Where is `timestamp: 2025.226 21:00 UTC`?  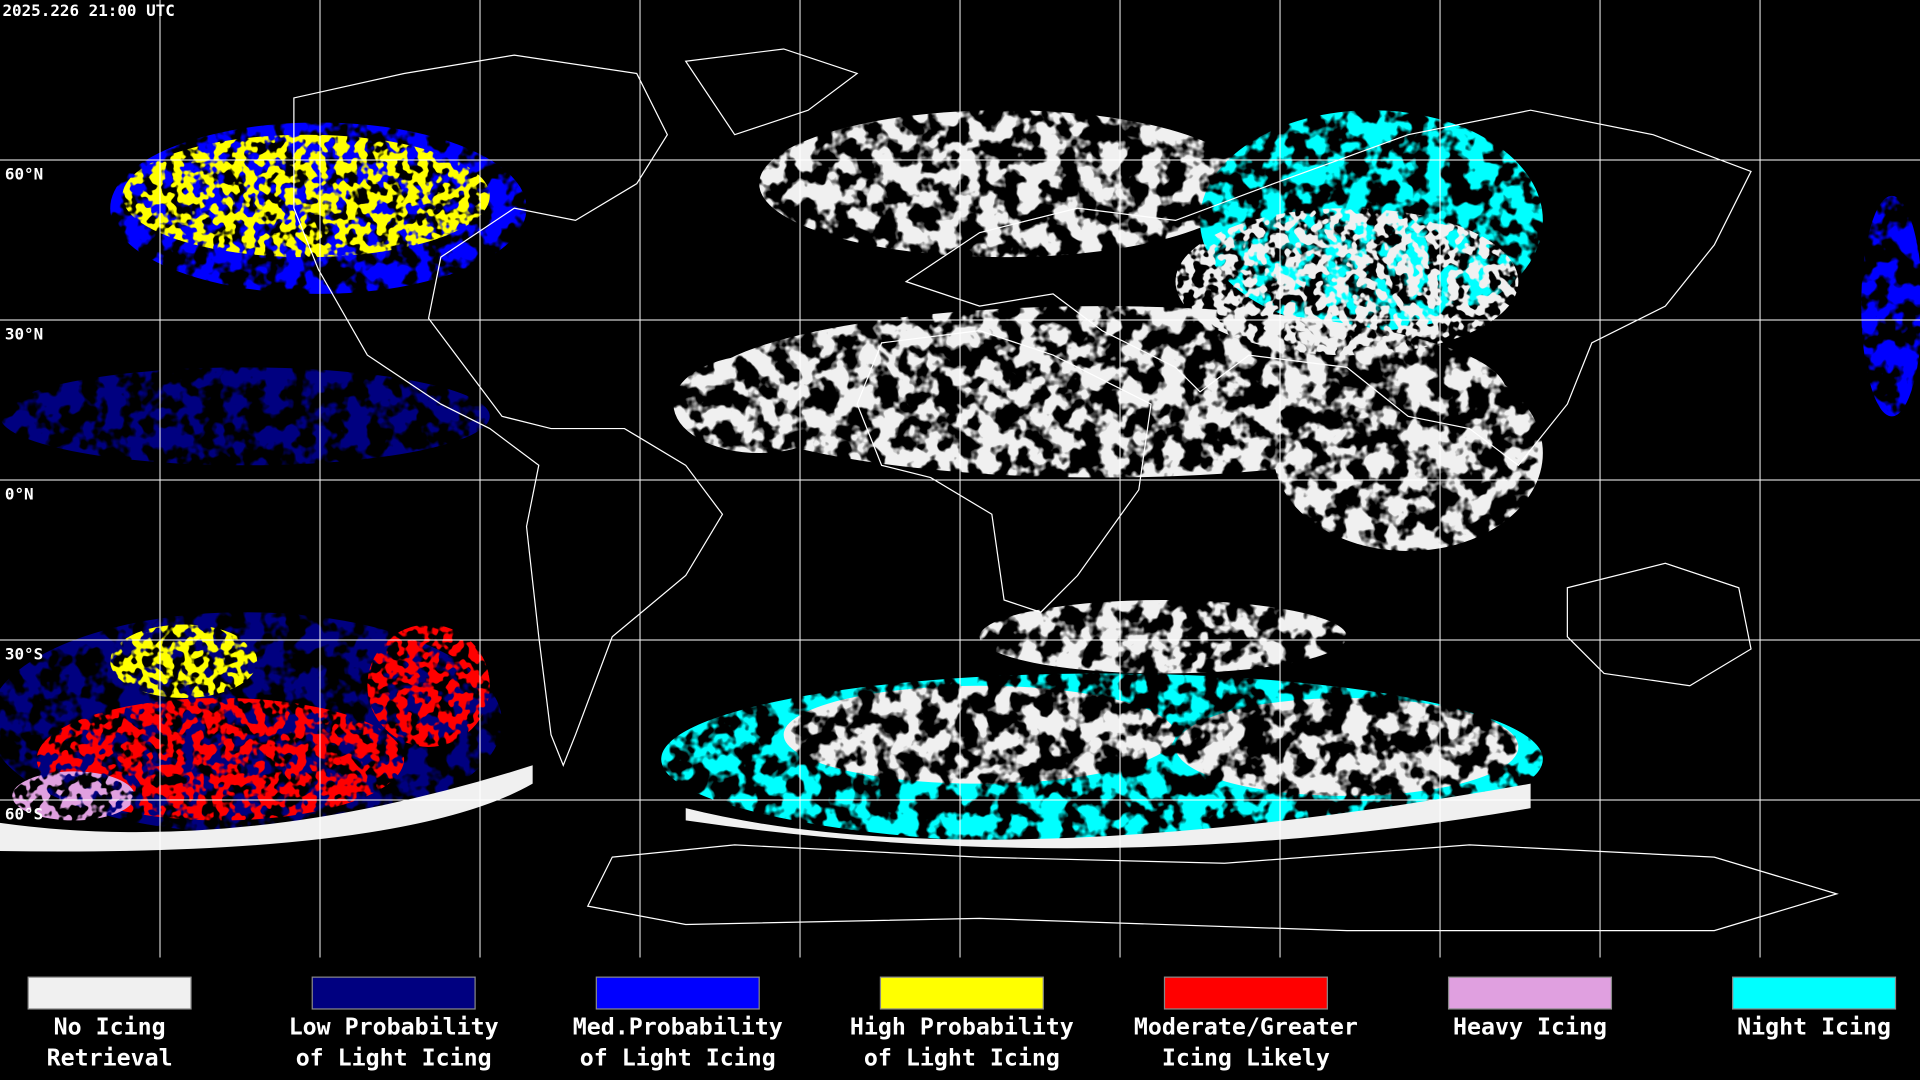 timestamp: 2025.226 21:00 UTC is located at coordinates (88, 10).